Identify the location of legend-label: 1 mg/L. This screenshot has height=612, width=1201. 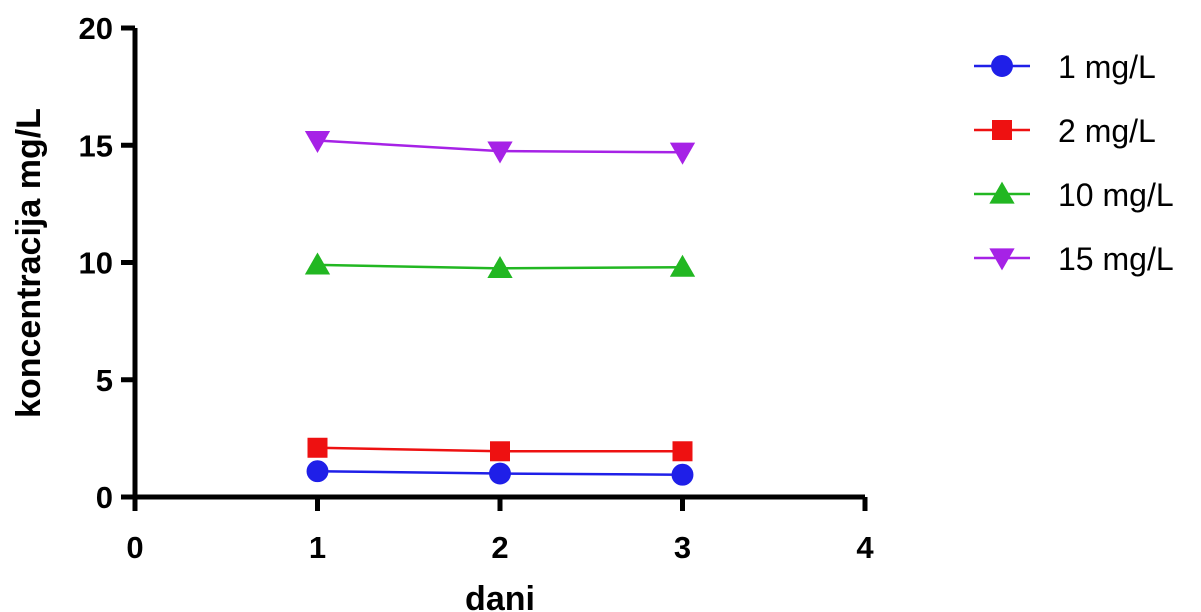
(1107, 67).